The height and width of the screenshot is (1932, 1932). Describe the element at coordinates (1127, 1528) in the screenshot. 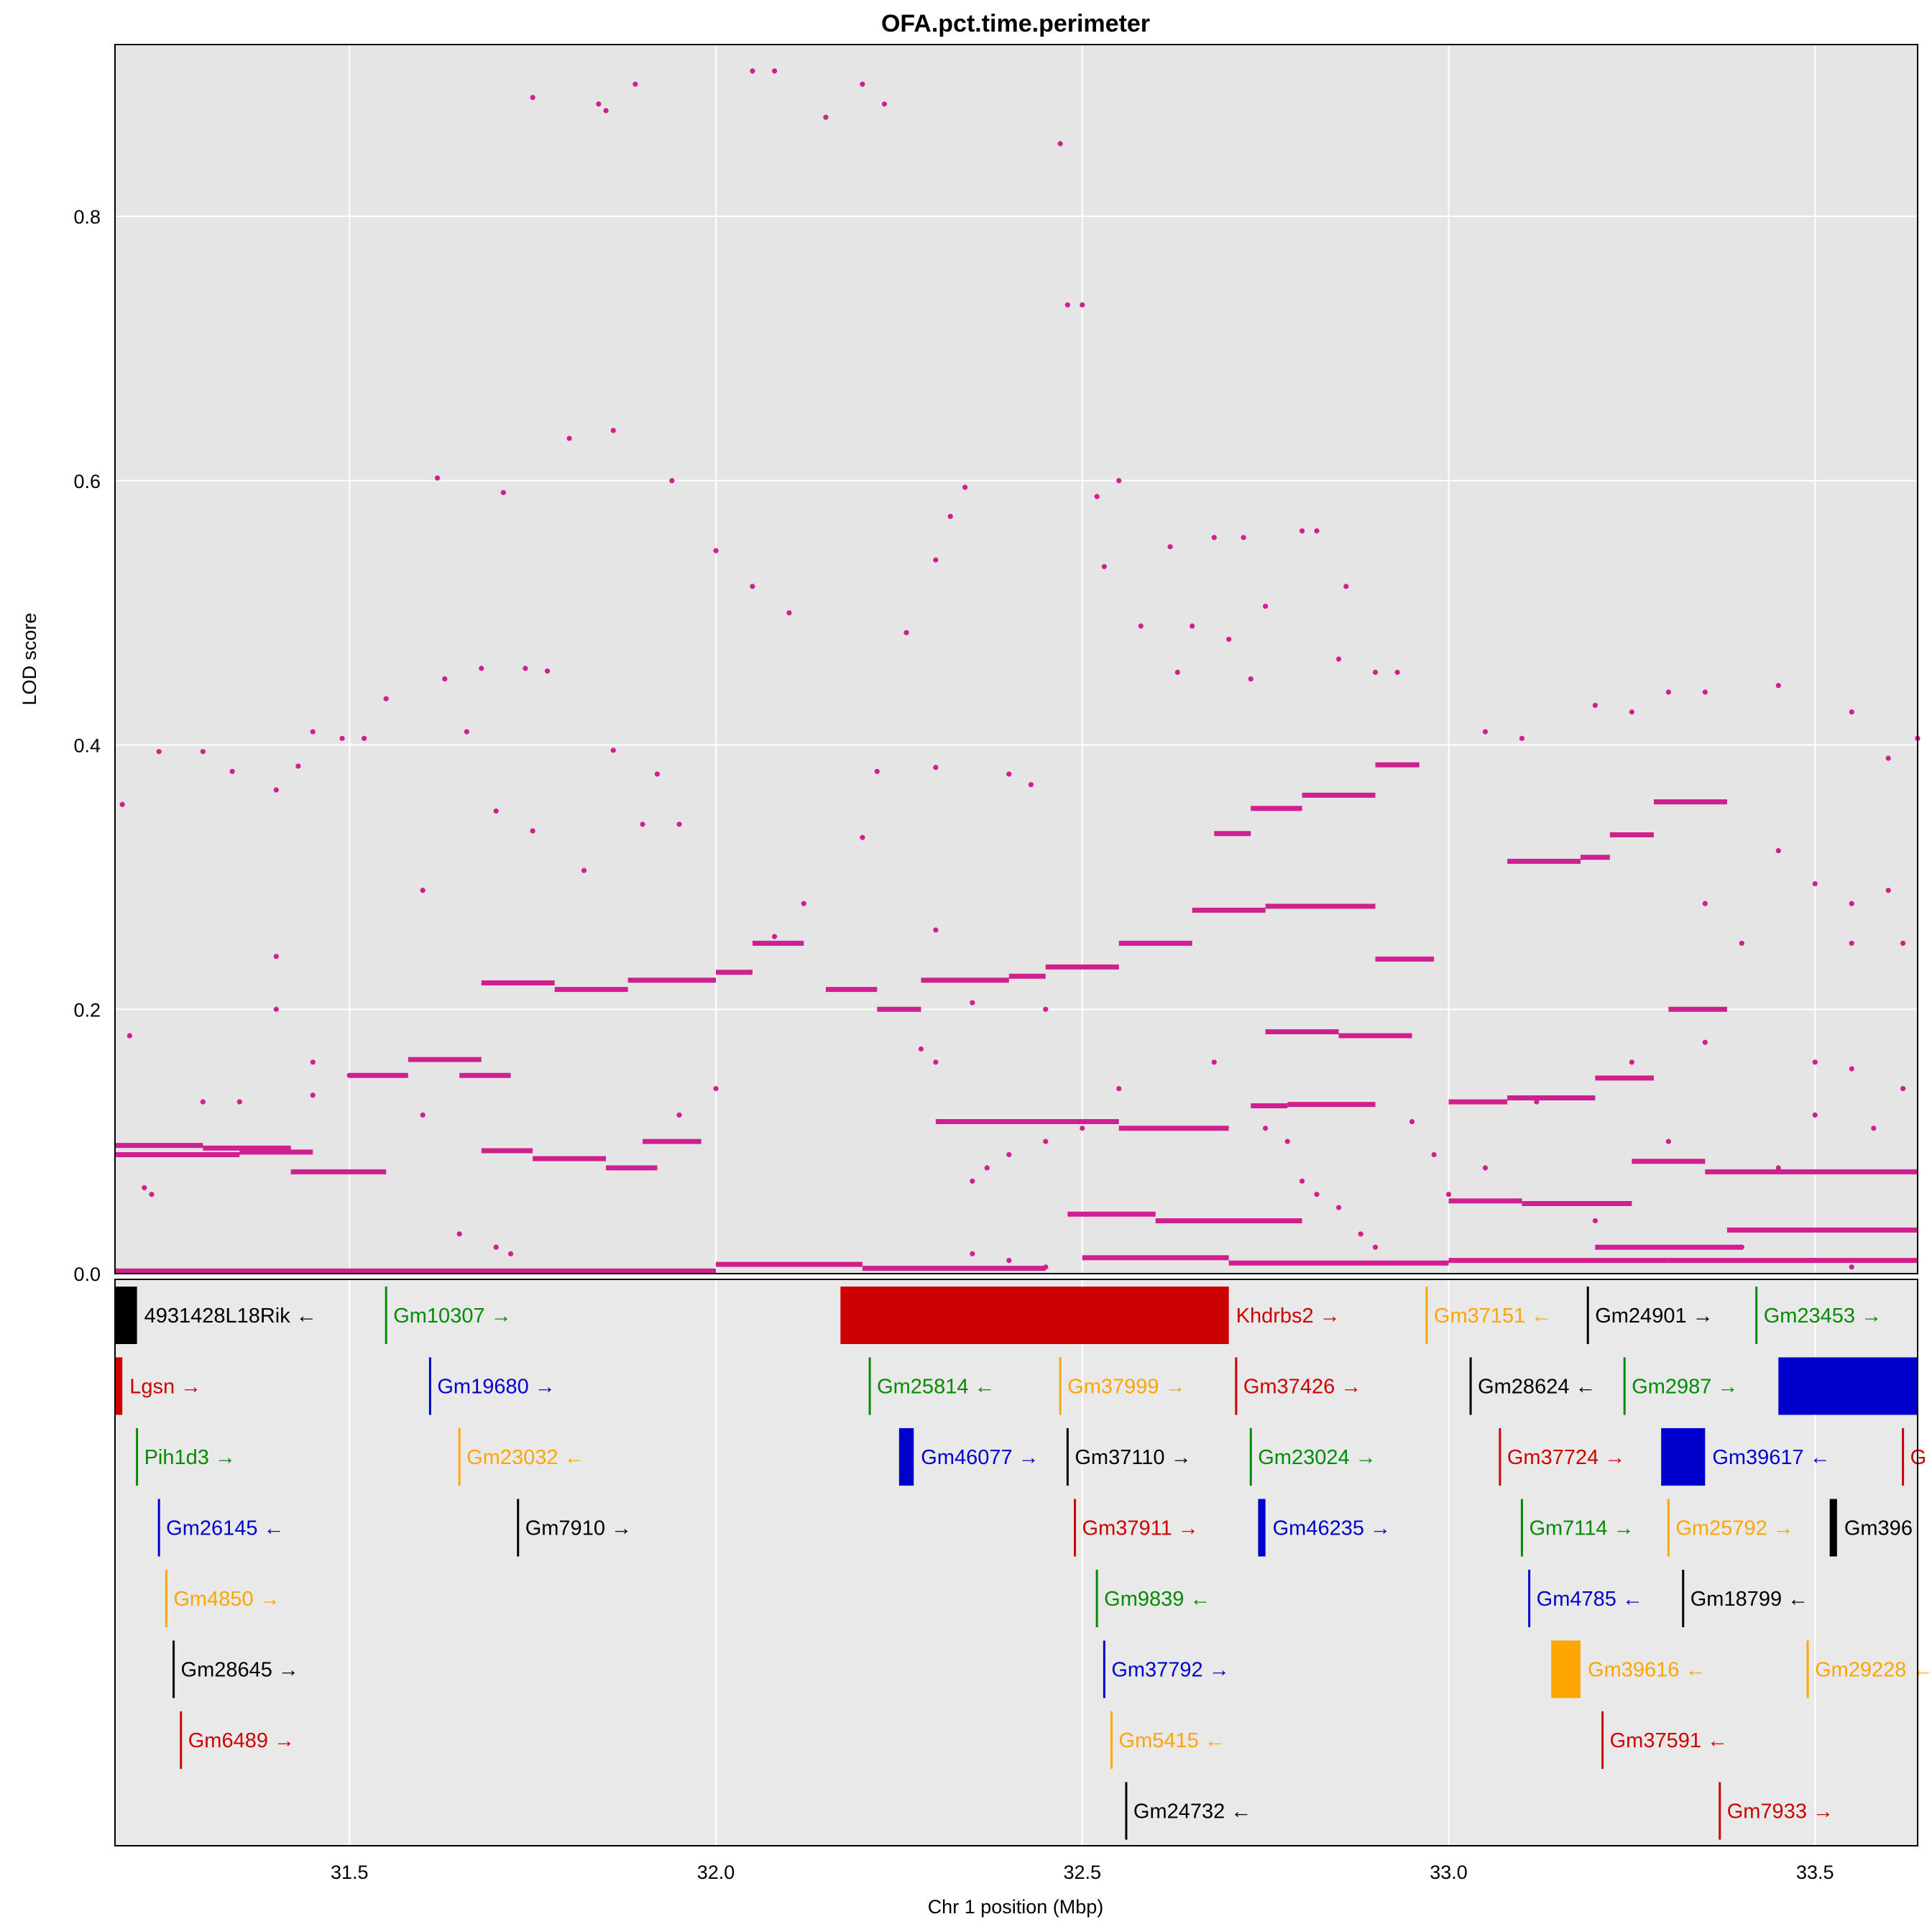

I see `gene-name: Gm37911` at that location.